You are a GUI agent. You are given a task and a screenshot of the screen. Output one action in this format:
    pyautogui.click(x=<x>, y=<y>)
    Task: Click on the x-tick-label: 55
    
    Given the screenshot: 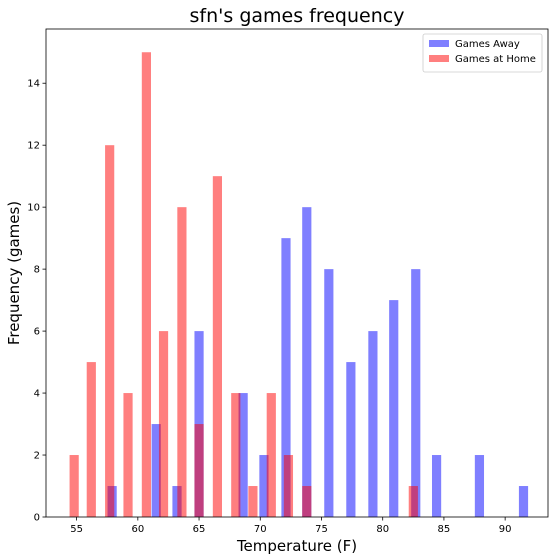 What is the action you would take?
    pyautogui.click(x=76, y=529)
    